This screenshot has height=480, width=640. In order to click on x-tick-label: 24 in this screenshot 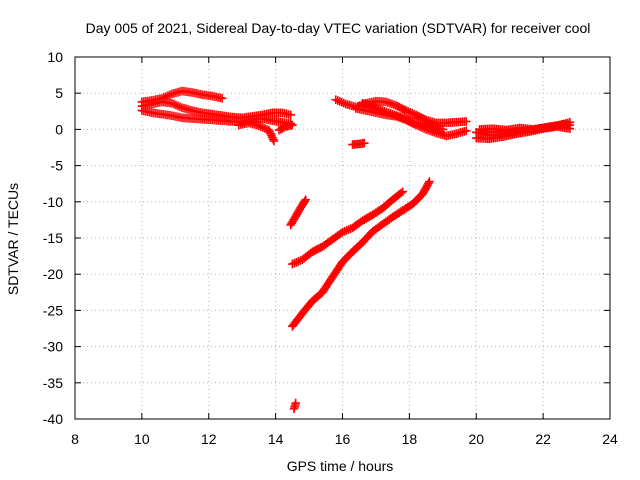, I will do `click(610, 439)`.